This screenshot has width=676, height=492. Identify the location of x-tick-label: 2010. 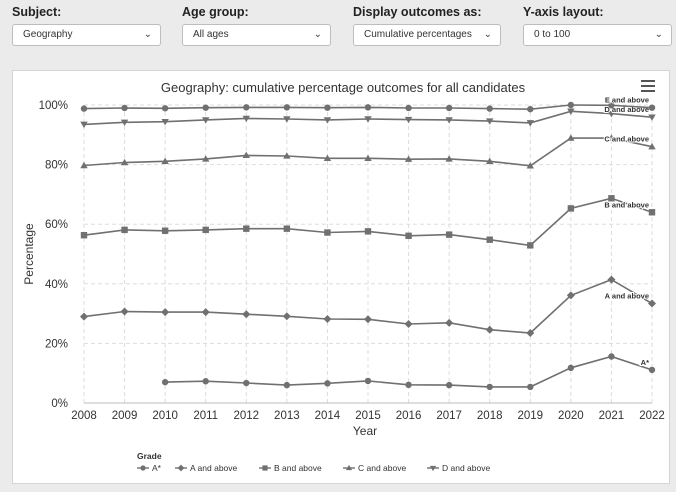
(165, 416).